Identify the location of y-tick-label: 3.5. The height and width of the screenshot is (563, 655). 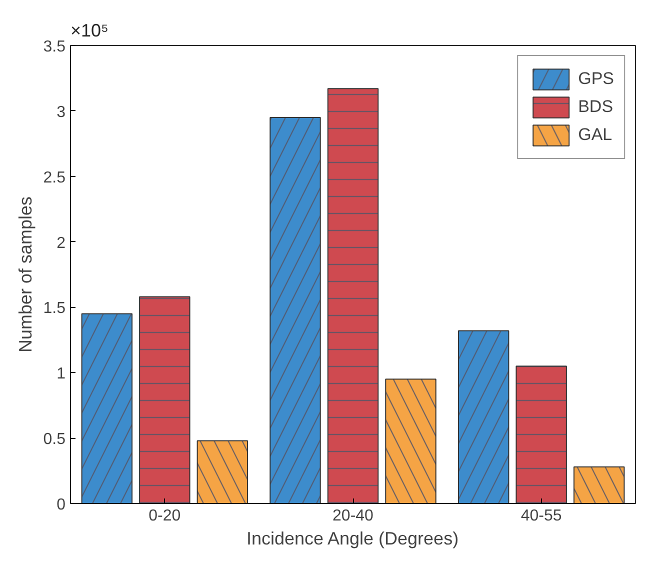
(54, 47).